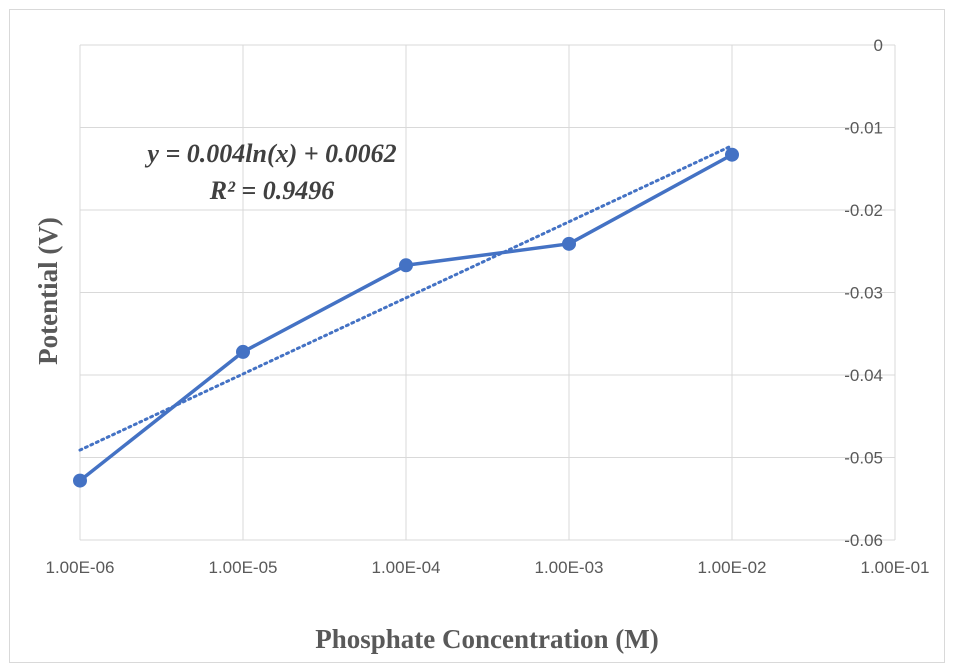 The width and height of the screenshot is (954, 672). I want to click on x-axis-title: Phosphate Concentration (M), so click(486, 639).